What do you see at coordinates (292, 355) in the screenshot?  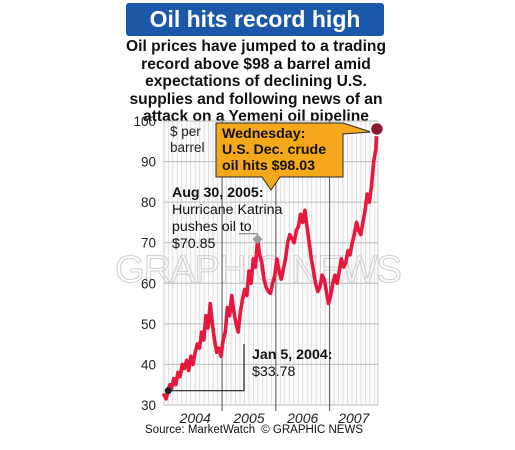 I see `annotation-text: Jan 5, 2004:` at bounding box center [292, 355].